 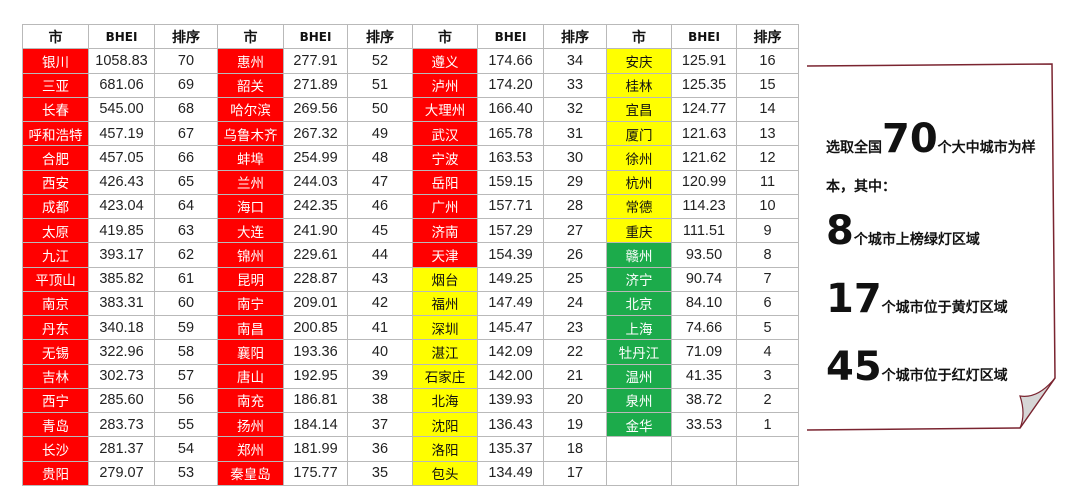 I want to click on table-row: 青岛 283.73 55 扬州 184.14 37 沈阳 136.43 19 金华 33.53 1, so click(x=410, y=424).